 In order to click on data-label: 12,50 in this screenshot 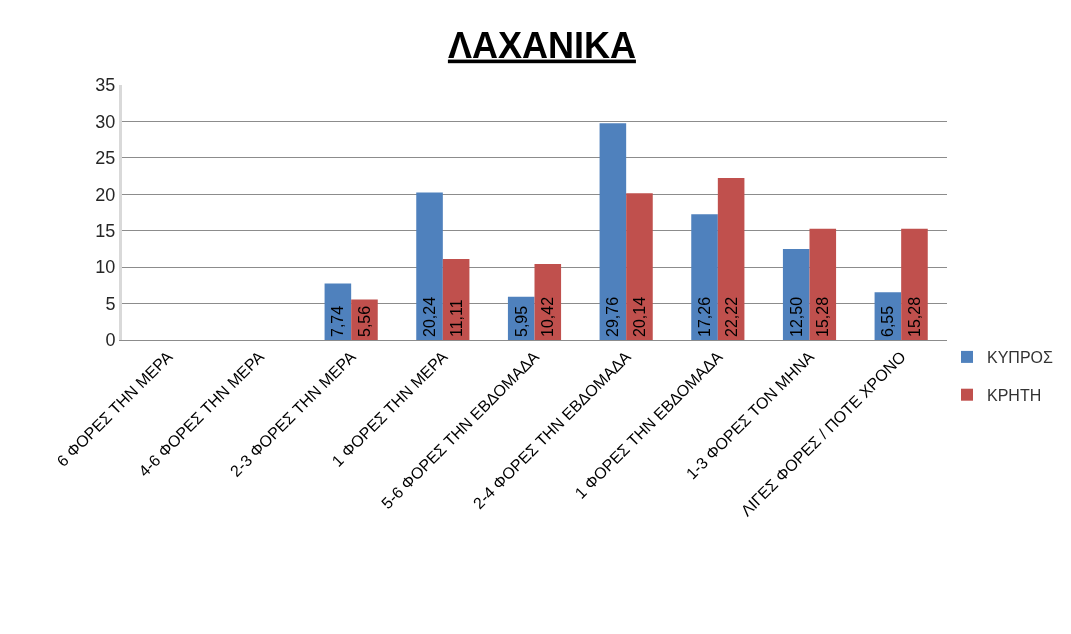, I will do `click(796, 316)`.